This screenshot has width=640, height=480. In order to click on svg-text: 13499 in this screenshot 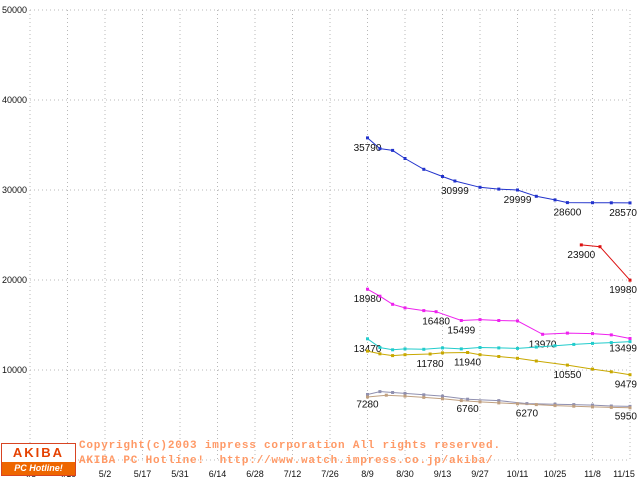, I will do `click(623, 349)`.